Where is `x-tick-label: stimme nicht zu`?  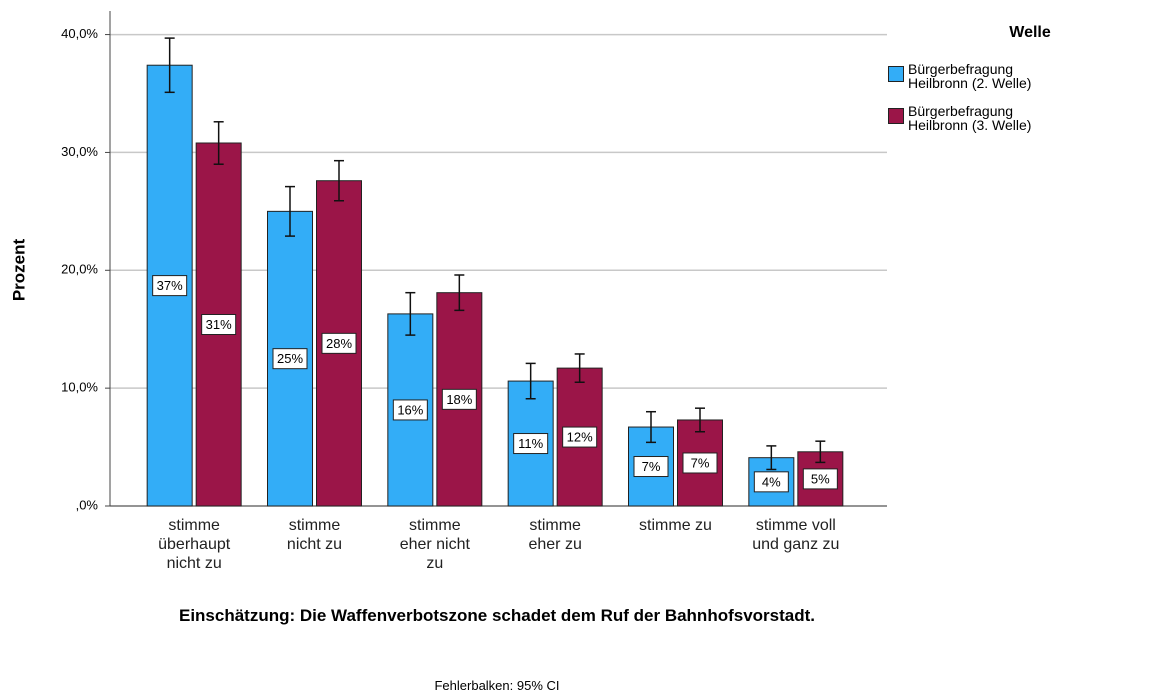
x-tick-label: stimme nicht zu is located at coordinates (314, 535).